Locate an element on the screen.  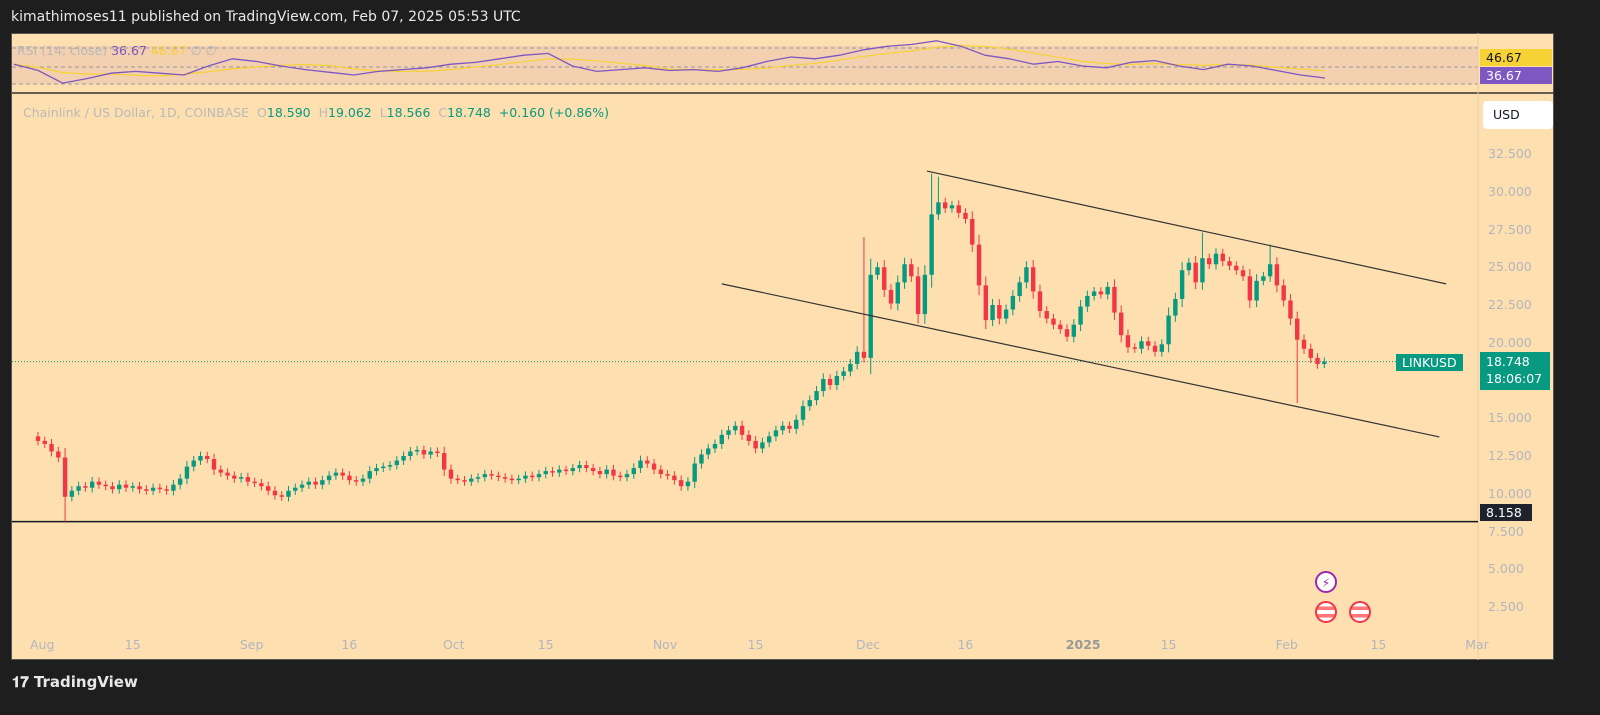
price-tick-label: 2.500 is located at coordinates (1506, 606).